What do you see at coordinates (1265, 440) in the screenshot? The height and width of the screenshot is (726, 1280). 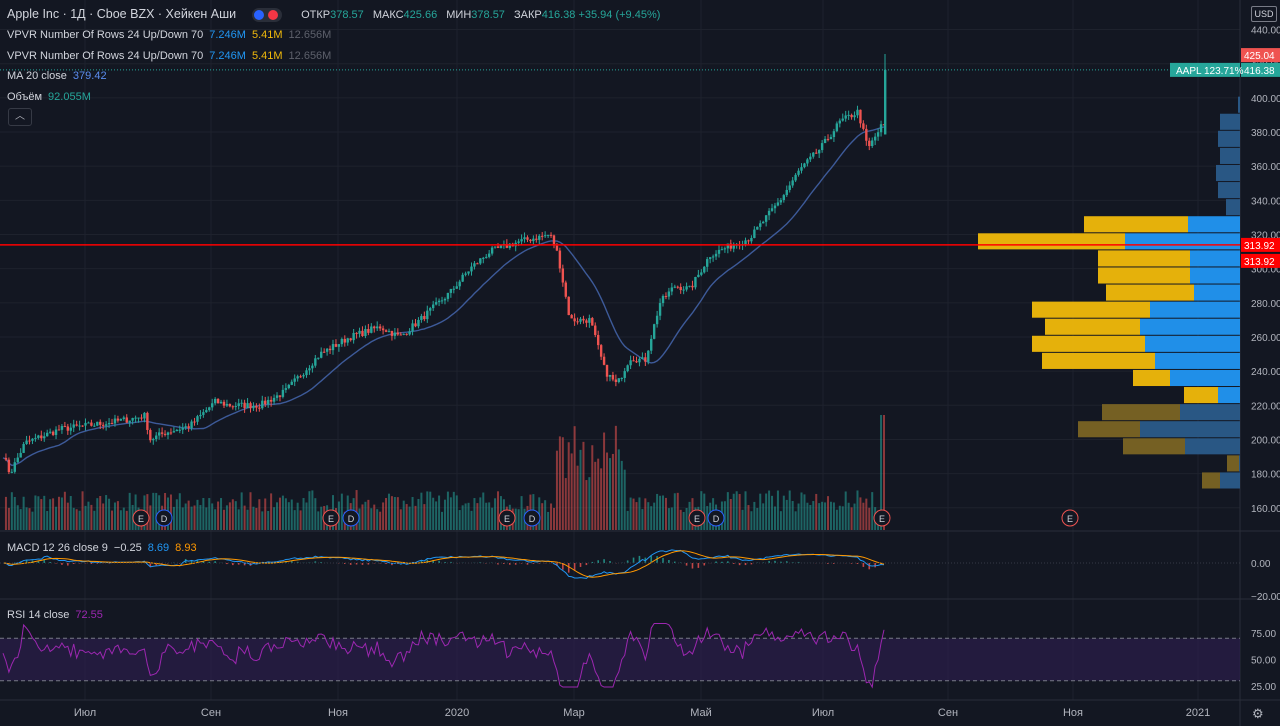 I see `price-tick-label: 200.00` at bounding box center [1265, 440].